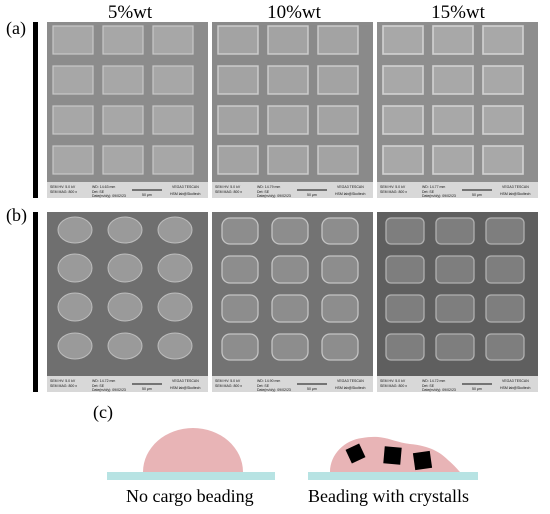 The image size is (550, 514). I want to click on sem-meta-wd: WD: 14.63 mm, so click(103, 187).